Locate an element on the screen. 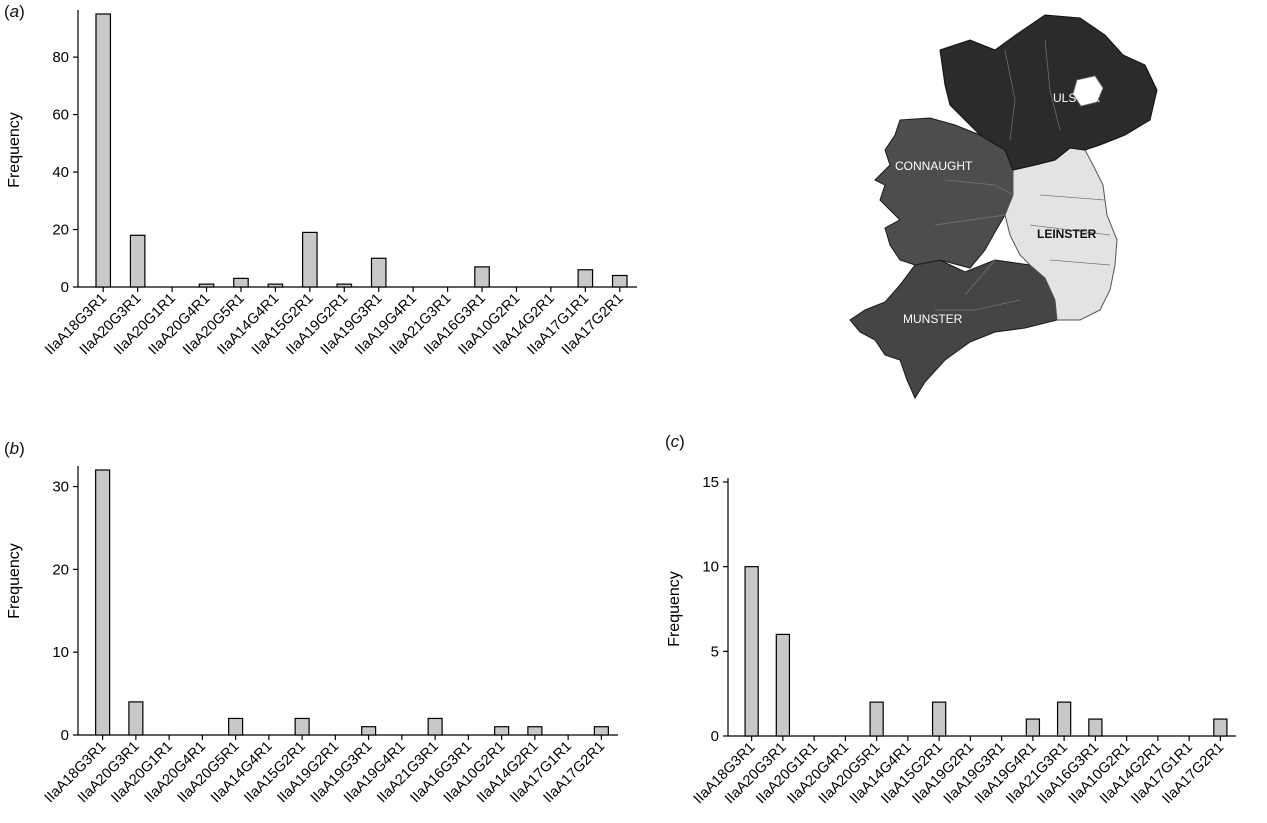 The width and height of the screenshot is (1267, 823). ireland-province-map: ULSTER CONNAUGHT LEINSTER MUNSTER is located at coordinates (1003, 207).